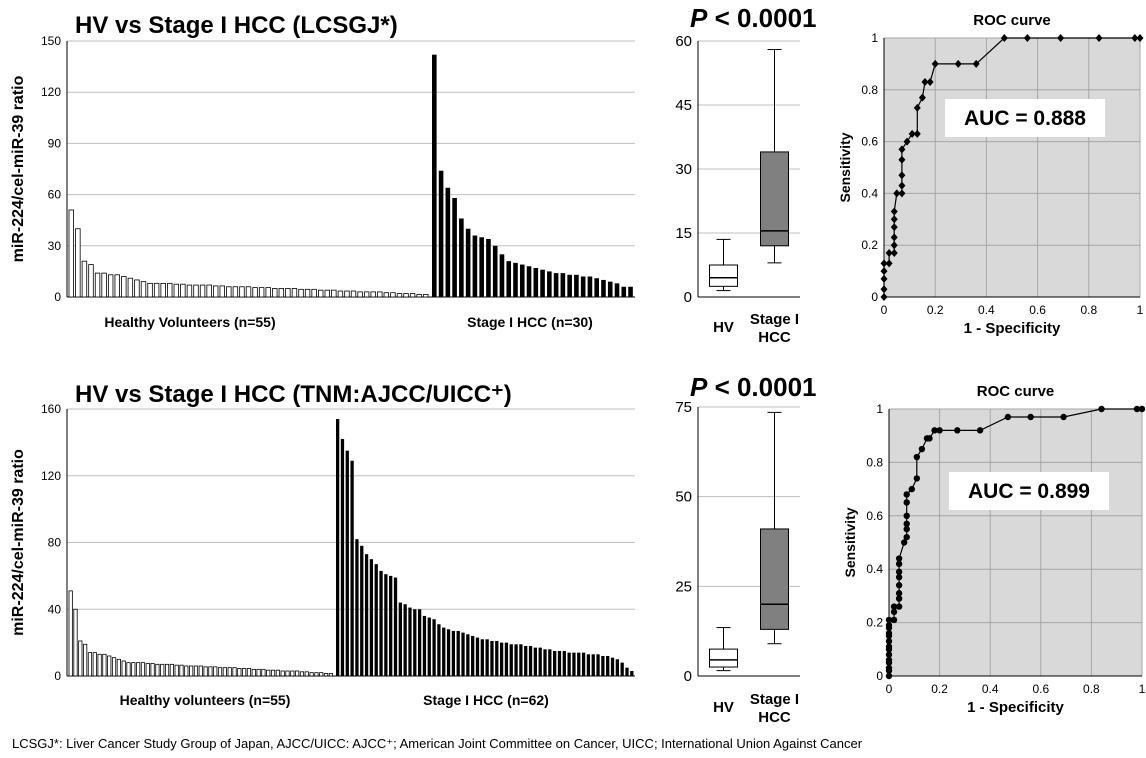  Describe the element at coordinates (774, 699) in the screenshot. I see `category-label: Stage I` at that location.